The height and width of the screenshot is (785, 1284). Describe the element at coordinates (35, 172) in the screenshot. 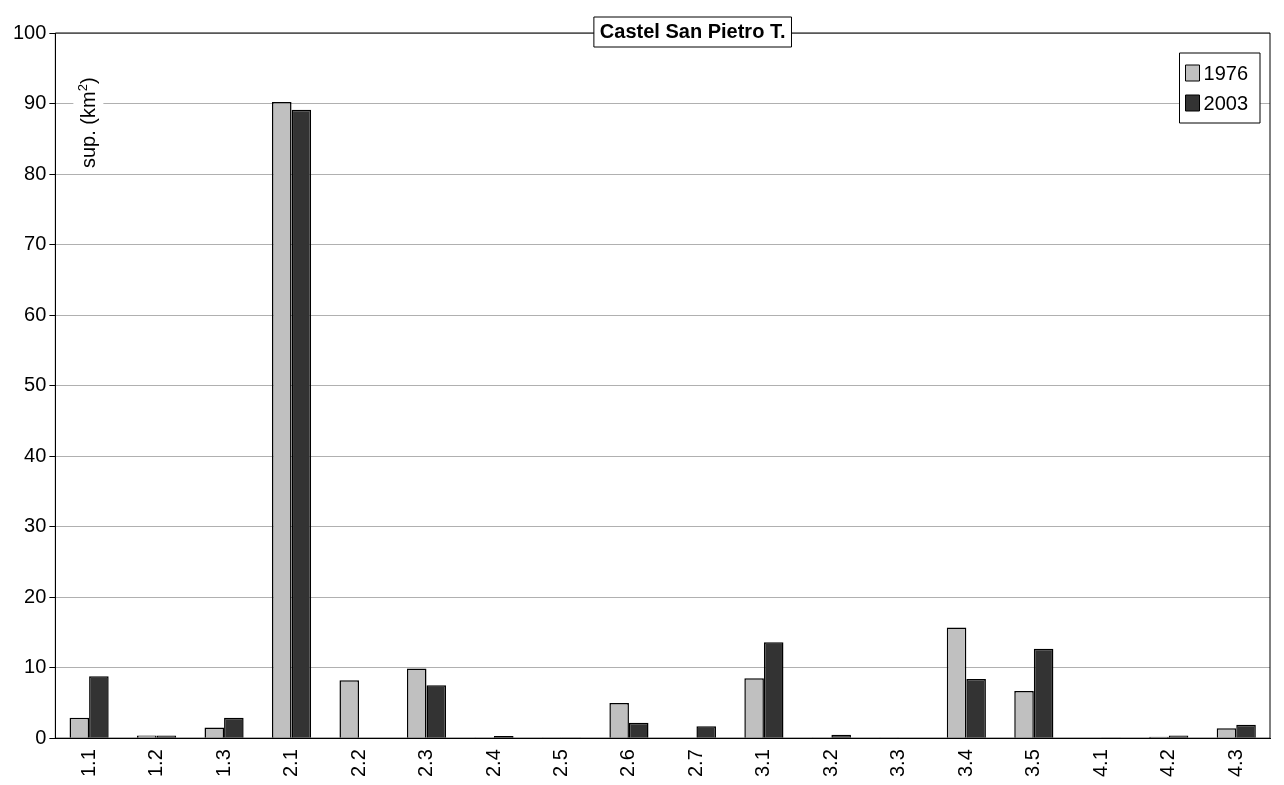

I see `y-tick-label: 80` at that location.